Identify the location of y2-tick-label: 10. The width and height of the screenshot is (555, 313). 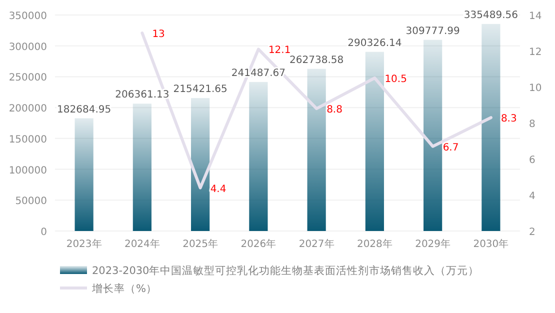
(535, 88).